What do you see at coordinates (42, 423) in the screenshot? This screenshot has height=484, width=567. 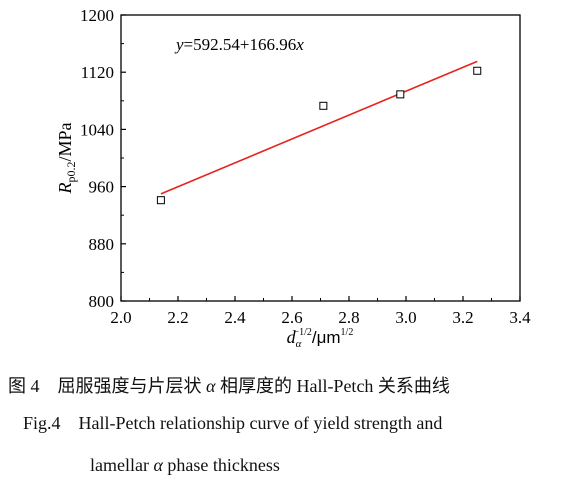 I see `caption-en-prefix: Fig.4` at bounding box center [42, 423].